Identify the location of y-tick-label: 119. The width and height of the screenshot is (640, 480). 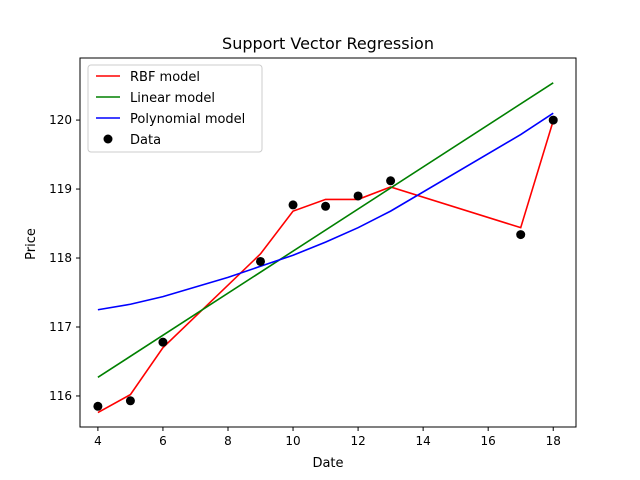
(60, 189).